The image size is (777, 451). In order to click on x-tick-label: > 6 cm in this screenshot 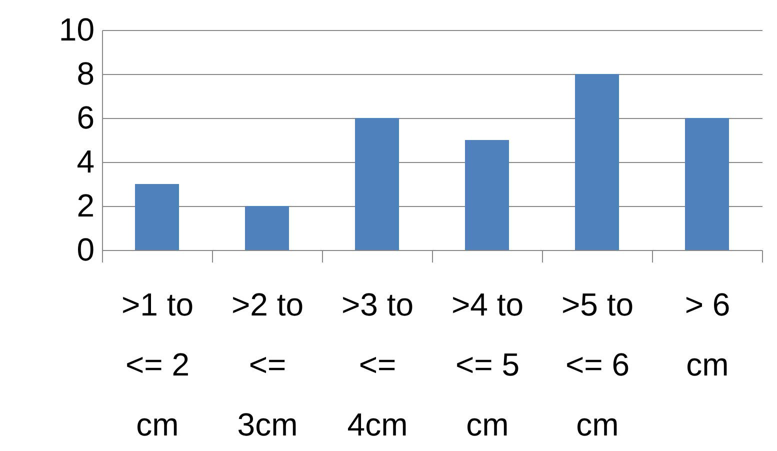, I will do `click(707, 334)`.